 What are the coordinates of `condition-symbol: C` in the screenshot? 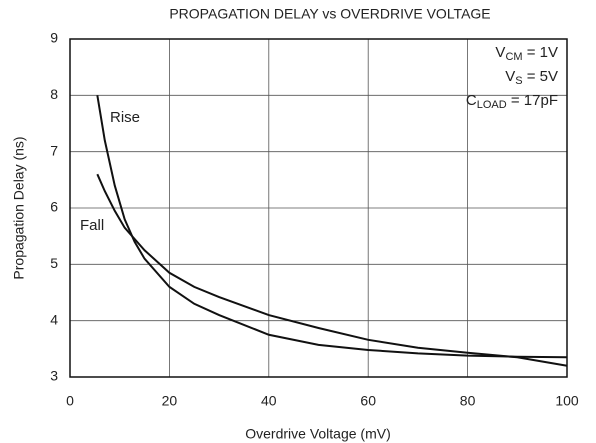 It's located at (471, 100).